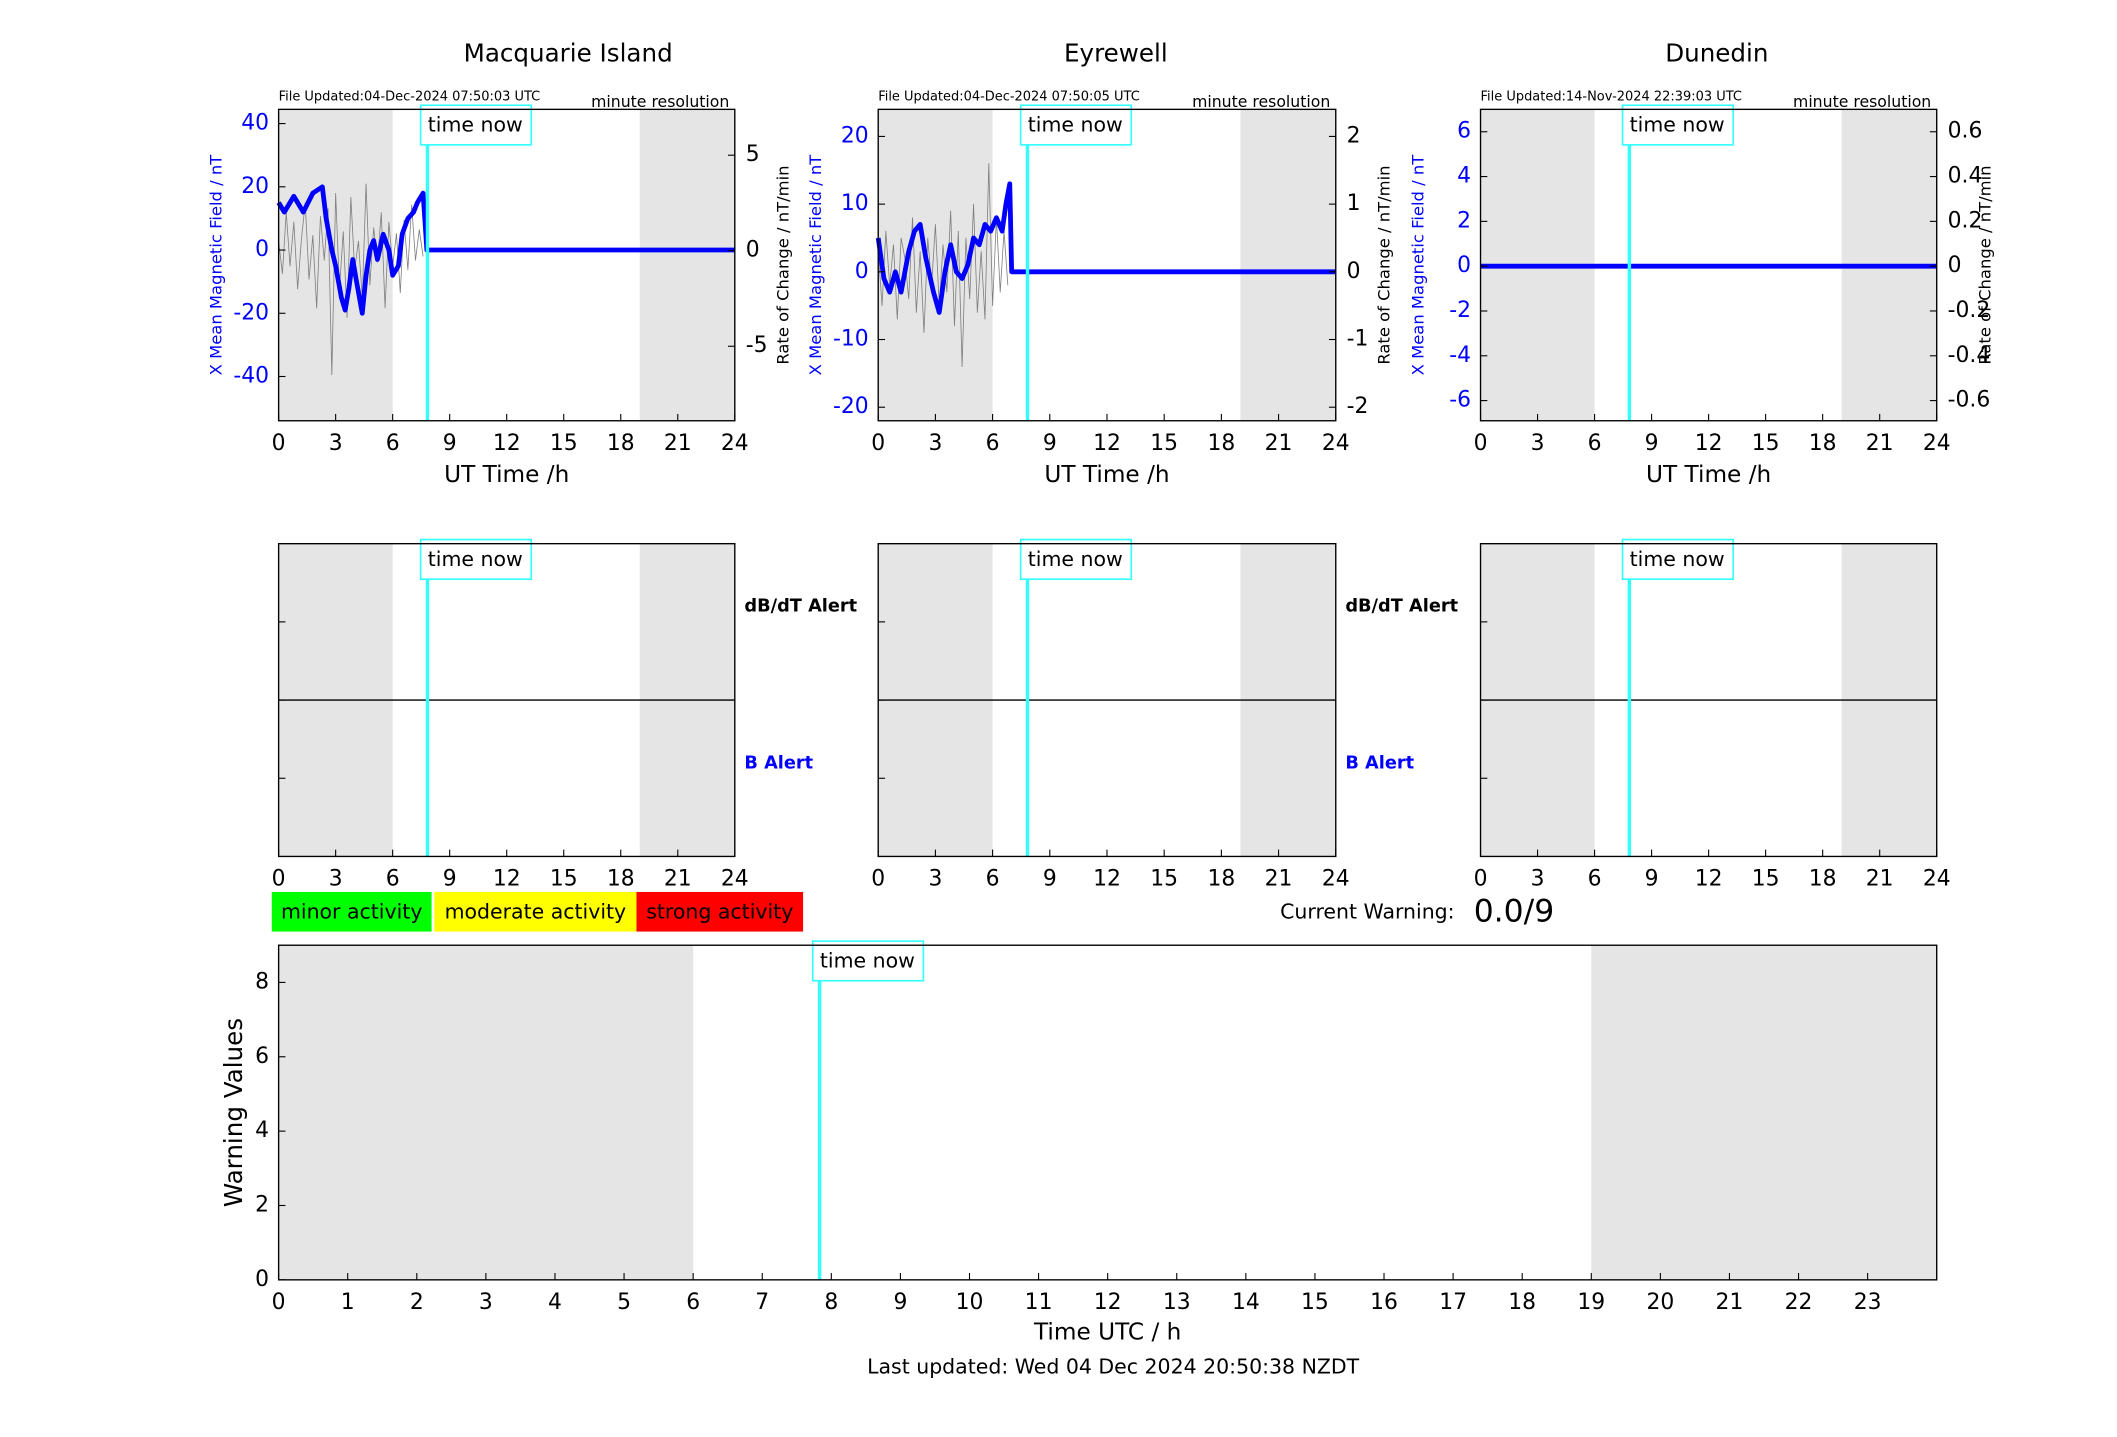 The height and width of the screenshot is (1437, 2117). I want to click on level-label: strong activity, so click(719, 911).